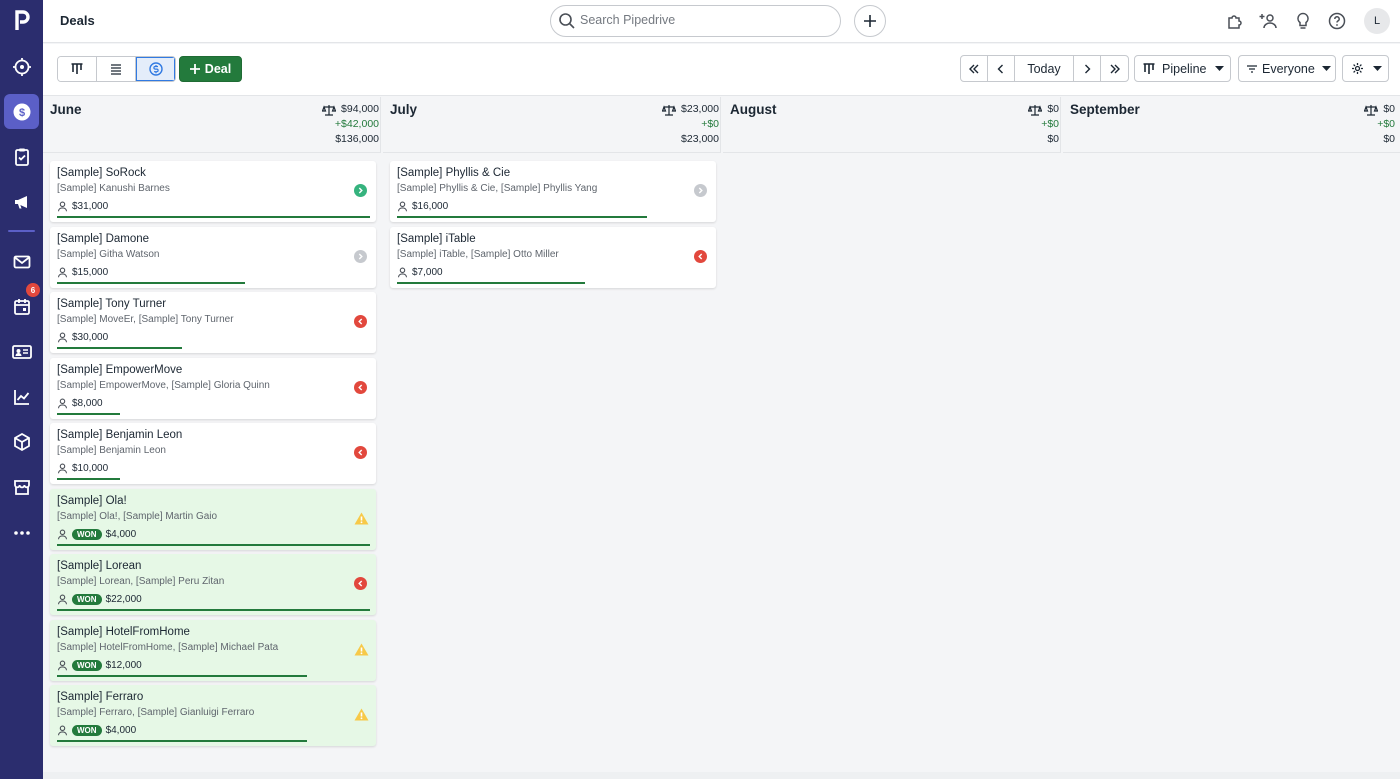  What do you see at coordinates (1287, 68) in the screenshot?
I see `owner-filter-dropdown: Everyone` at bounding box center [1287, 68].